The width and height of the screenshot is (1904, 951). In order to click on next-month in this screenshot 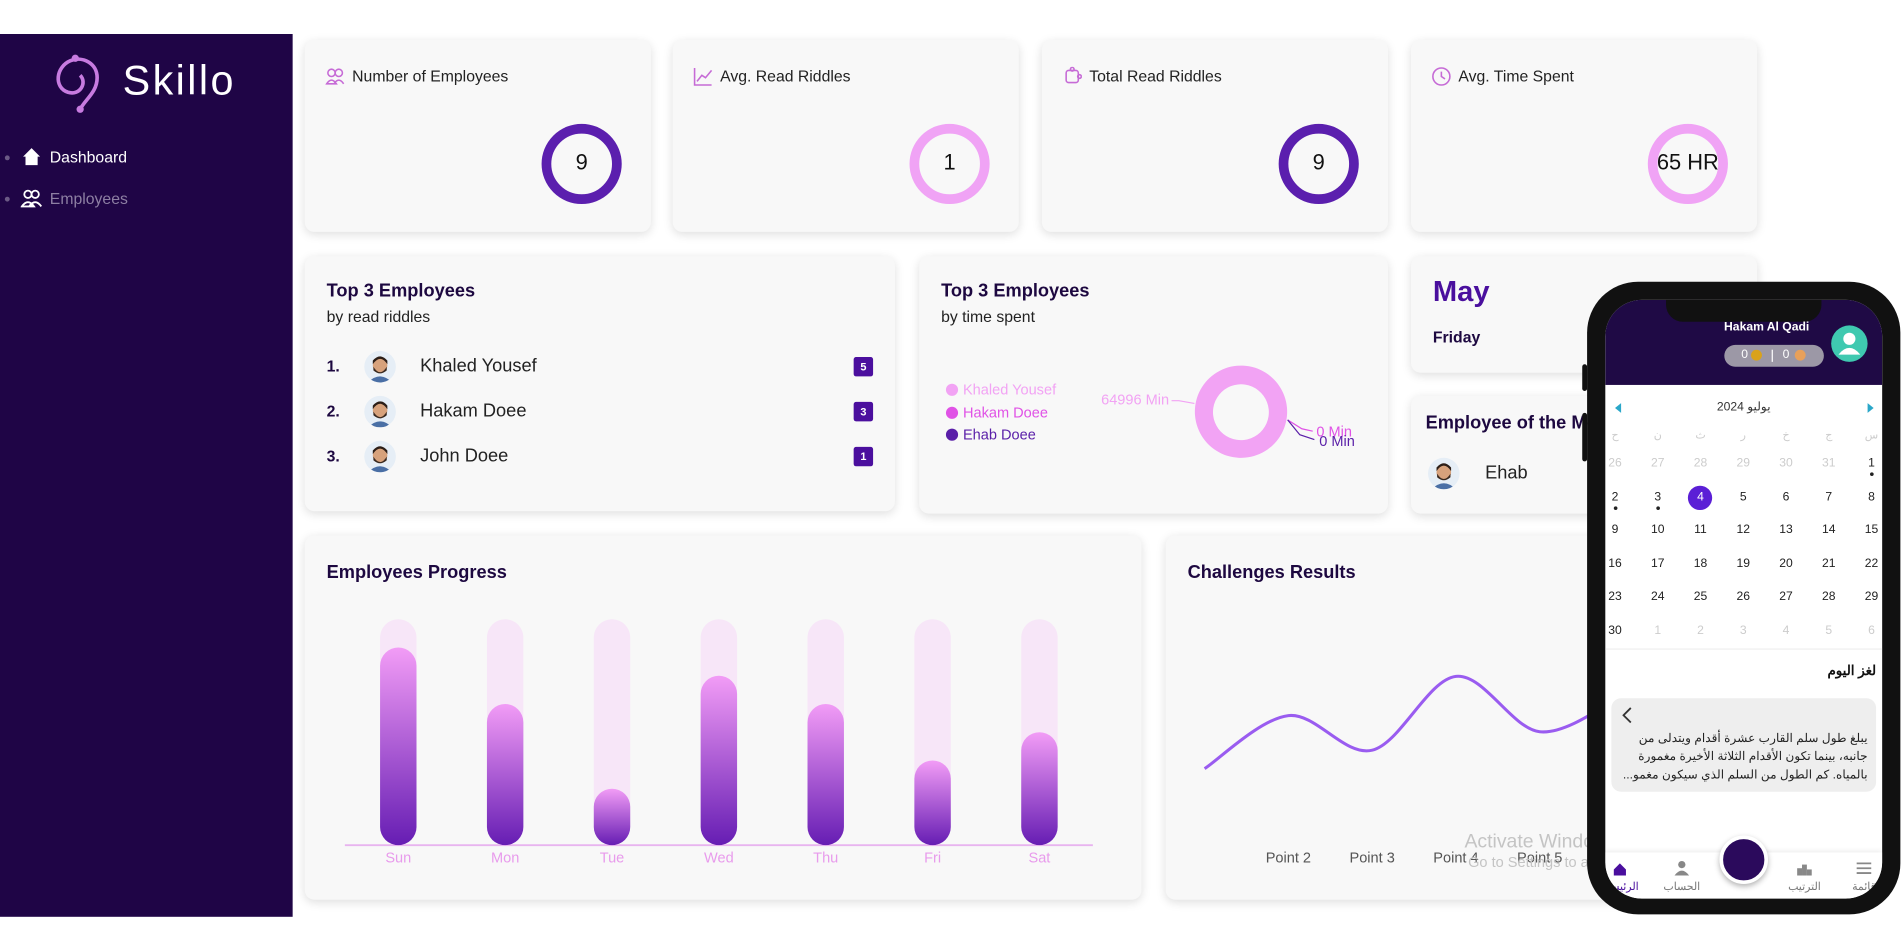, I will do `click(1870, 408)`.